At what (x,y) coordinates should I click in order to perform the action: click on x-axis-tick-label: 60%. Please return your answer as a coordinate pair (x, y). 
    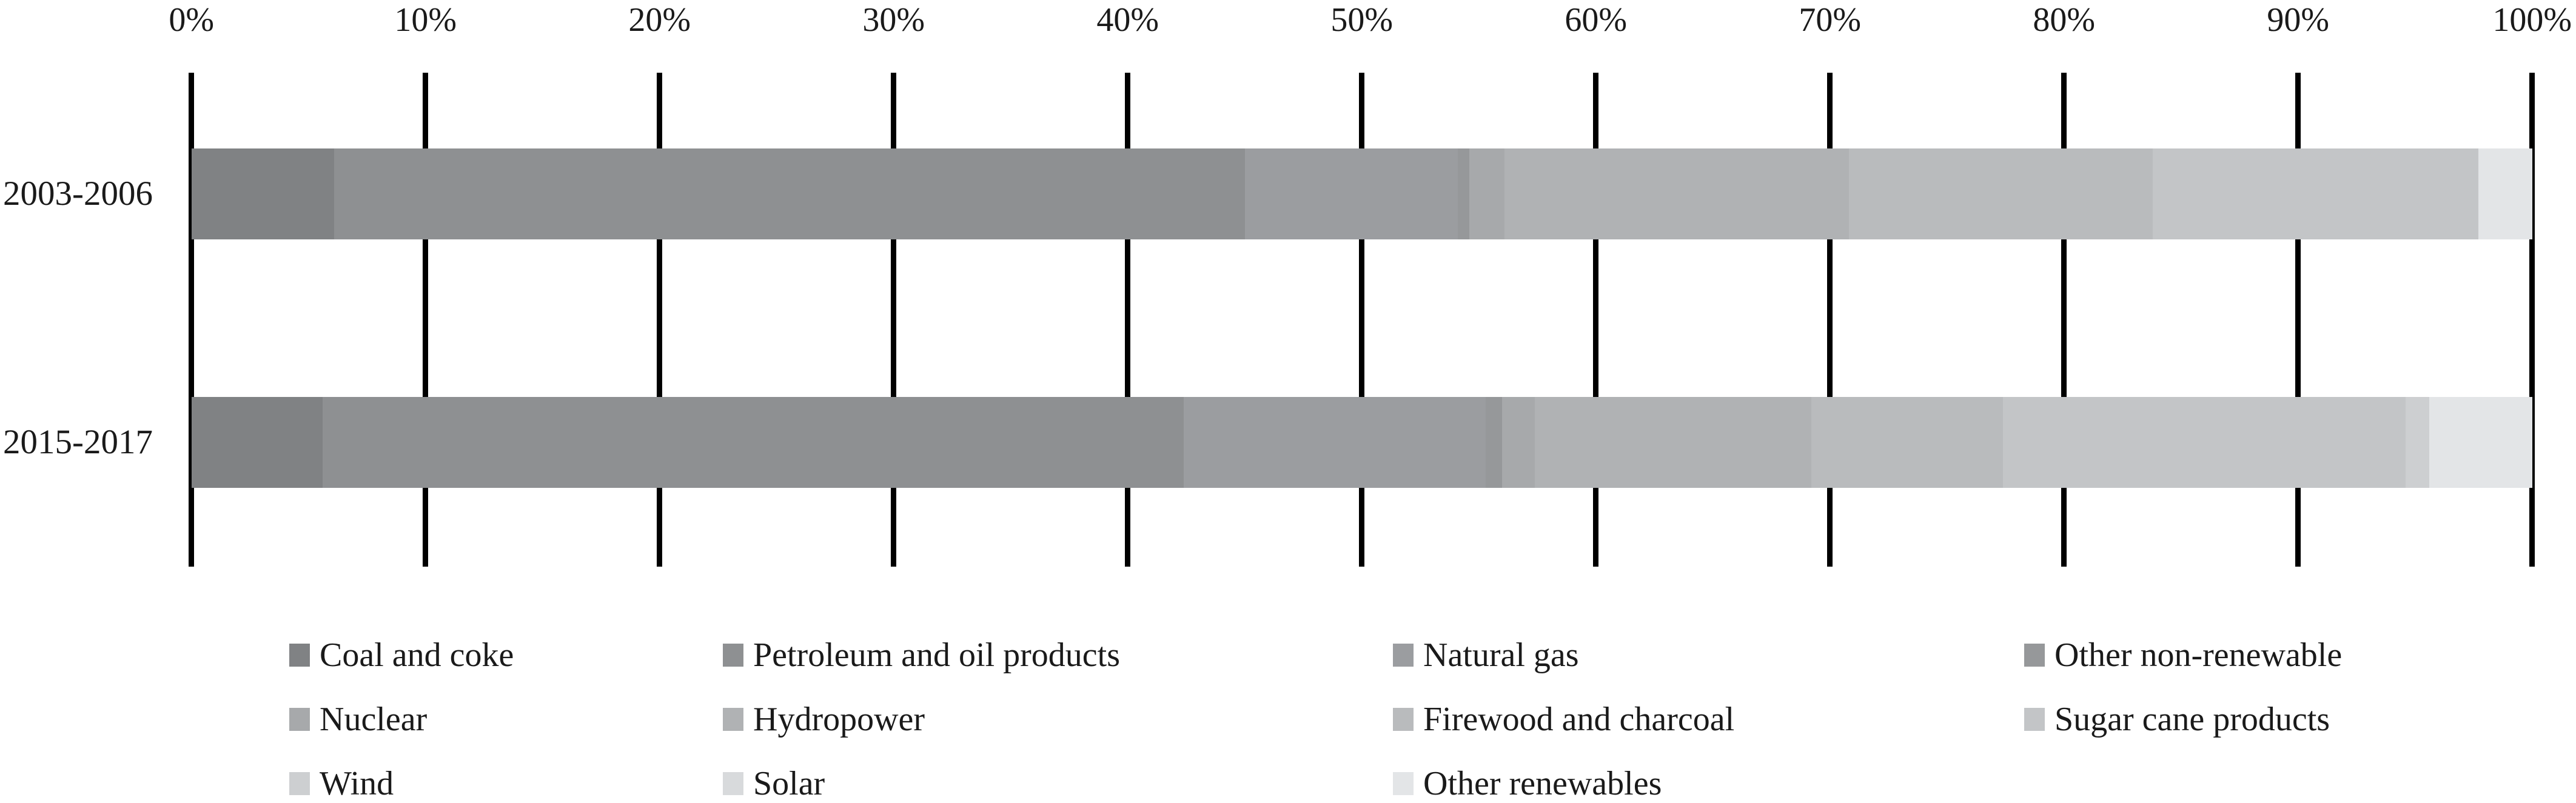
    Looking at the image, I should click on (1596, 20).